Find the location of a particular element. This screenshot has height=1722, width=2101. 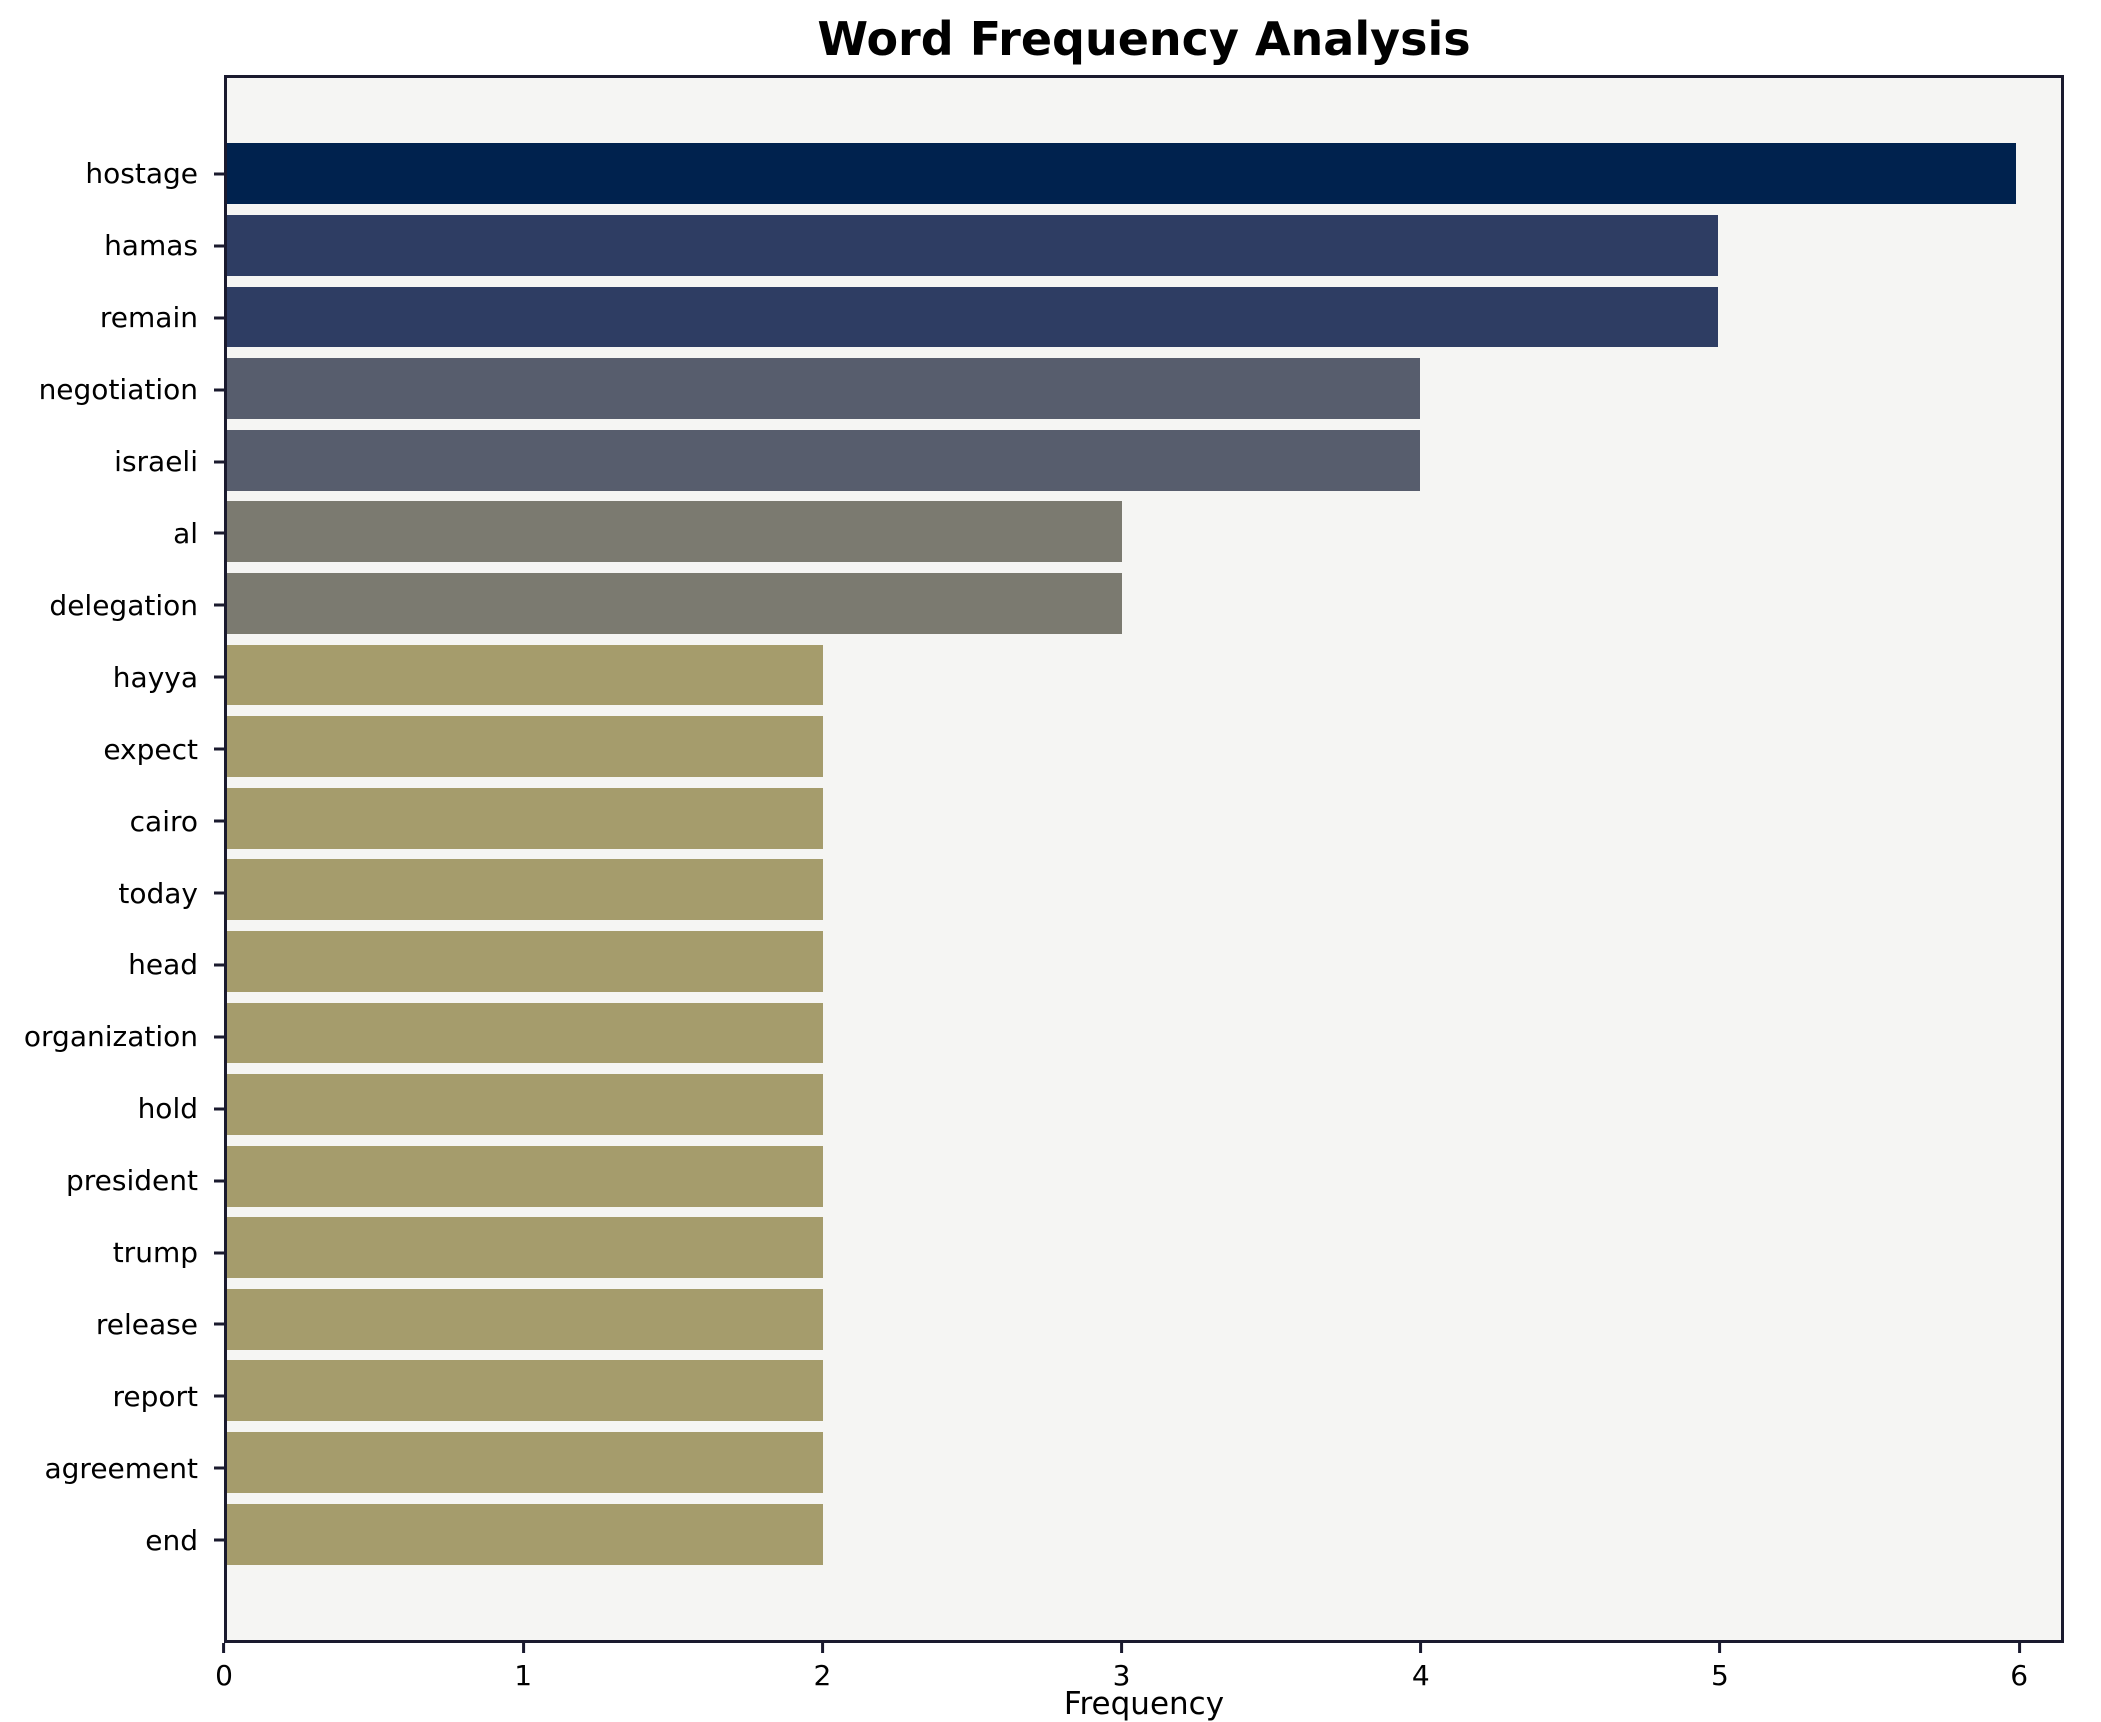

y-tick-label: end is located at coordinates (171, 1540).